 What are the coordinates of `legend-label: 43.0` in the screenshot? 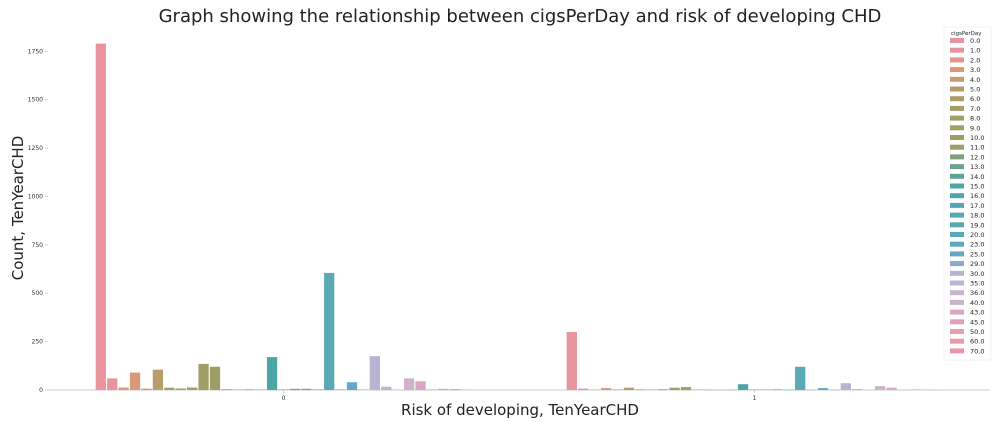 It's located at (977, 313).